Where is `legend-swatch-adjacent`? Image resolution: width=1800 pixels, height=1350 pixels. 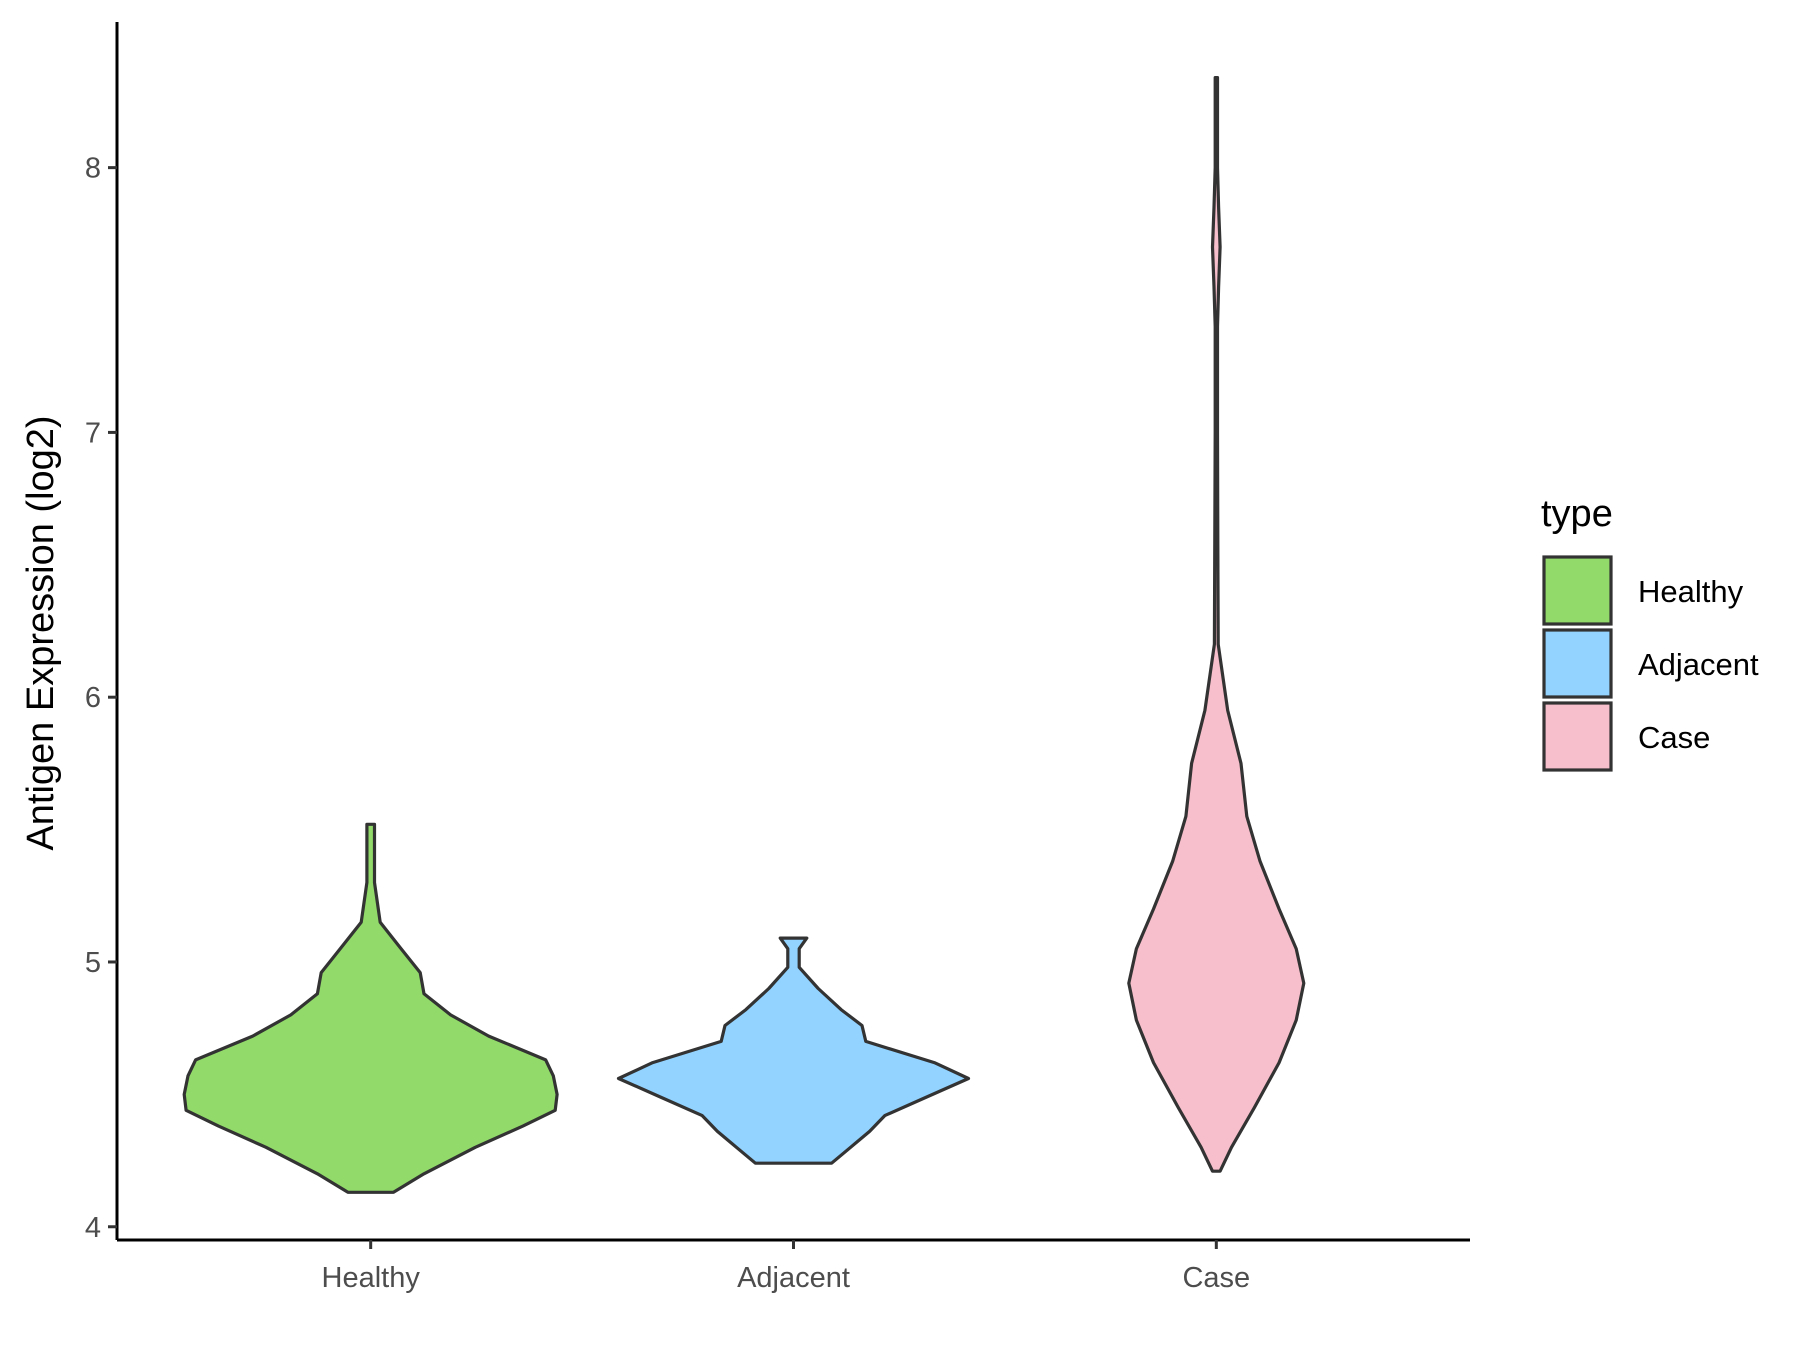
legend-swatch-adjacent is located at coordinates (1577, 663).